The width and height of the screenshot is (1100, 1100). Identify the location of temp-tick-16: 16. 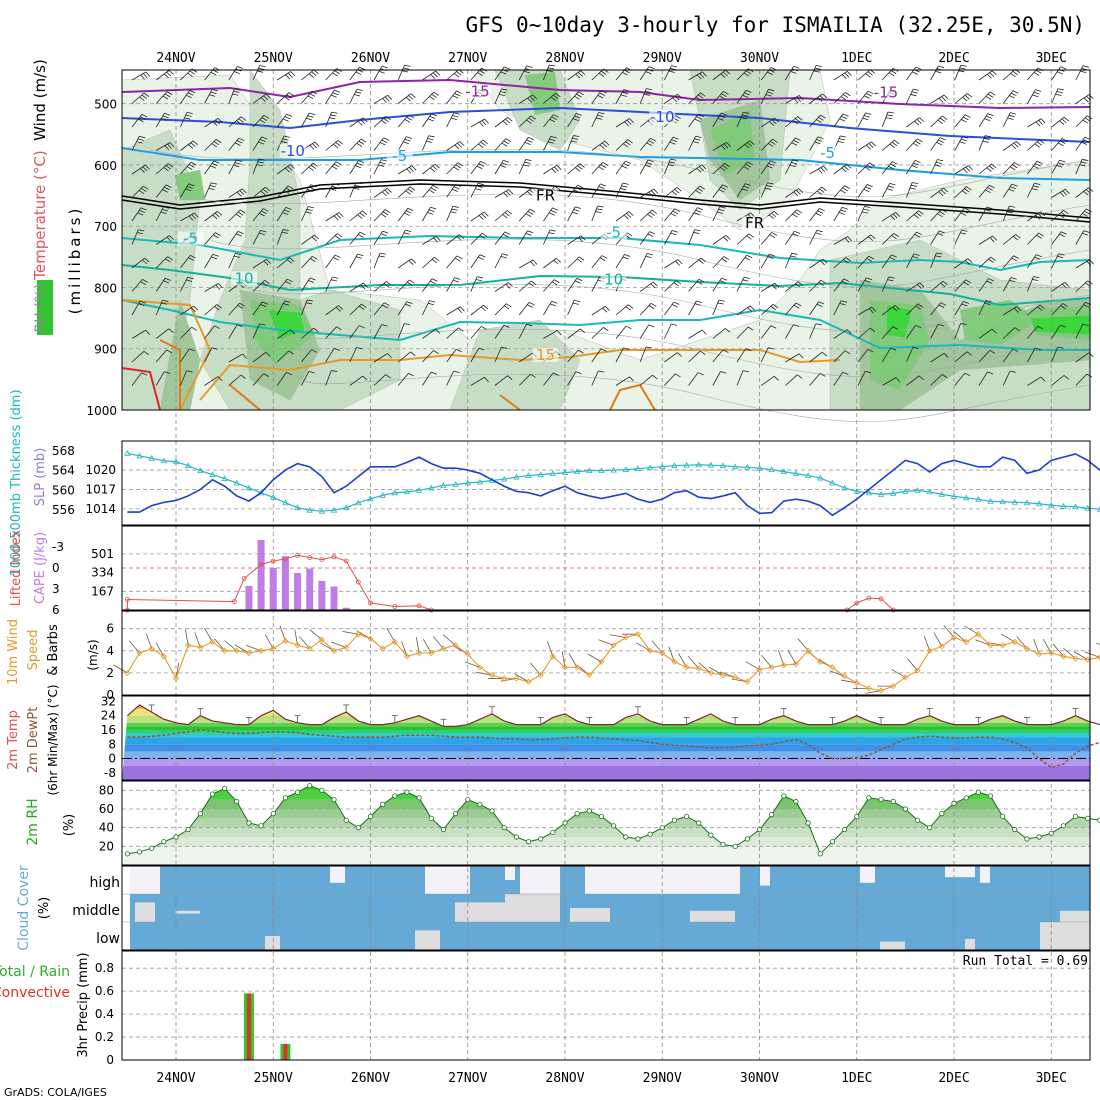
(108, 730).